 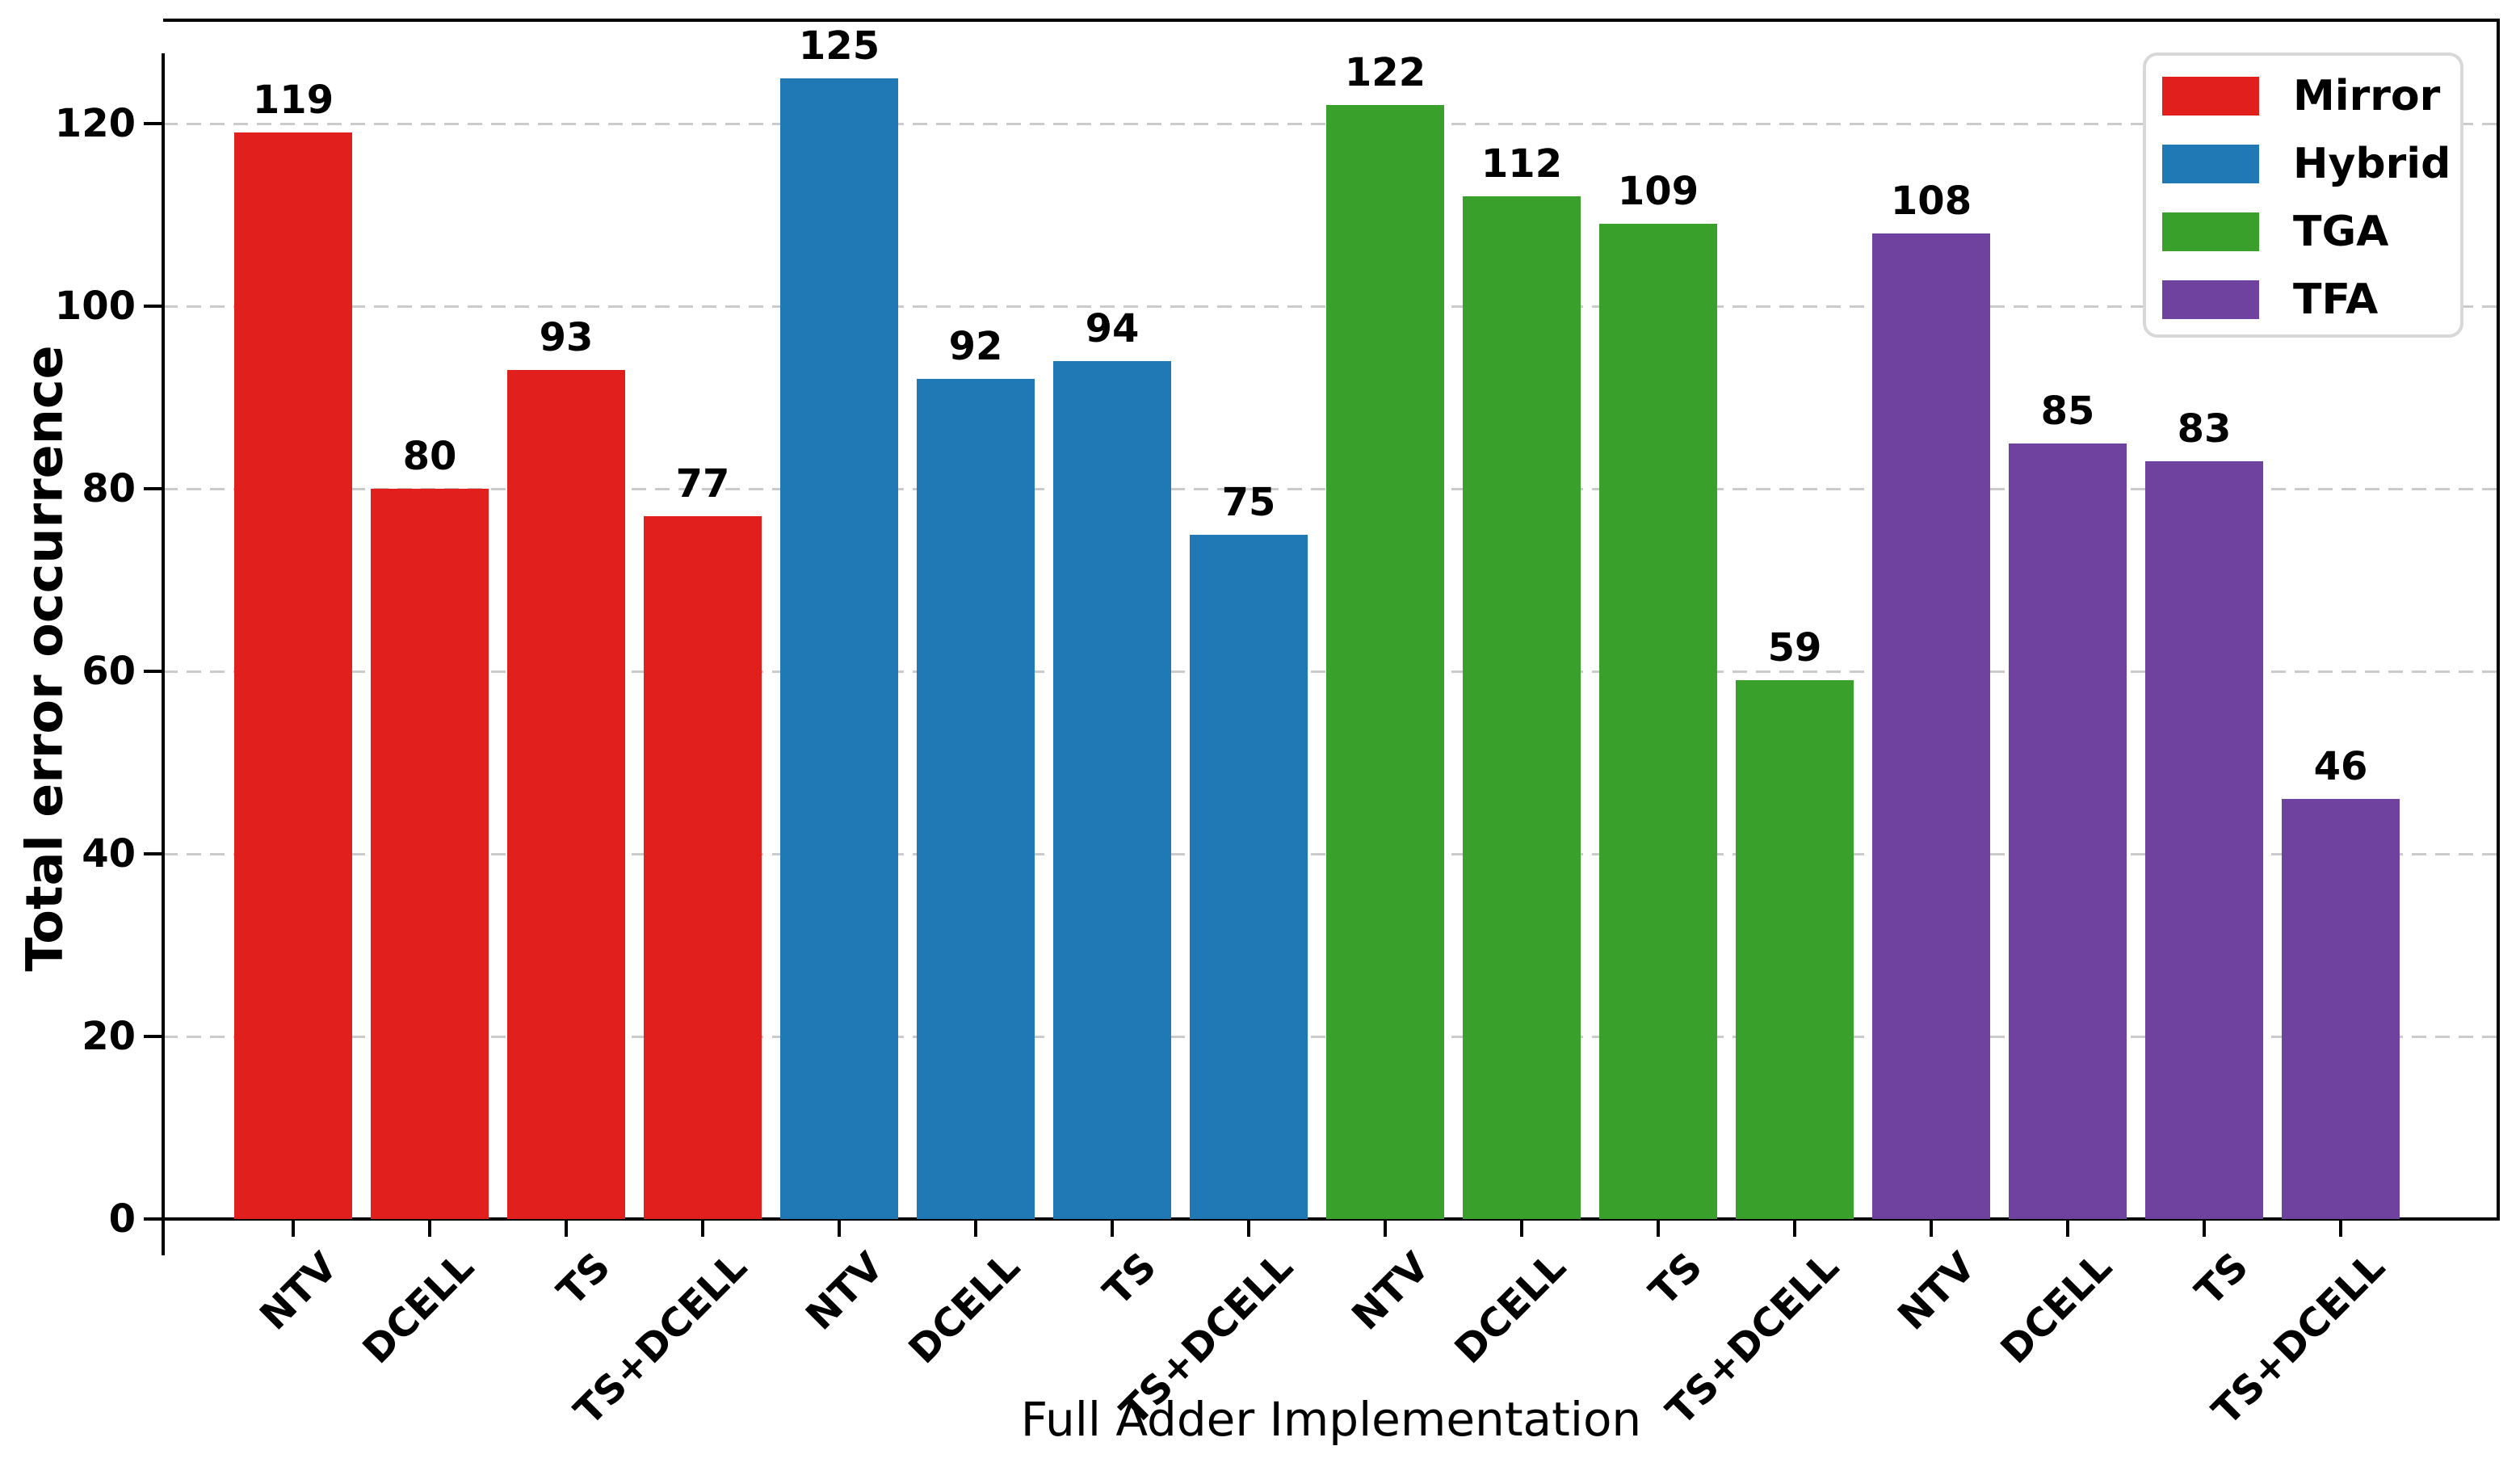 What do you see at coordinates (1248, 502) in the screenshot?
I see `bar-value-label: 75` at bounding box center [1248, 502].